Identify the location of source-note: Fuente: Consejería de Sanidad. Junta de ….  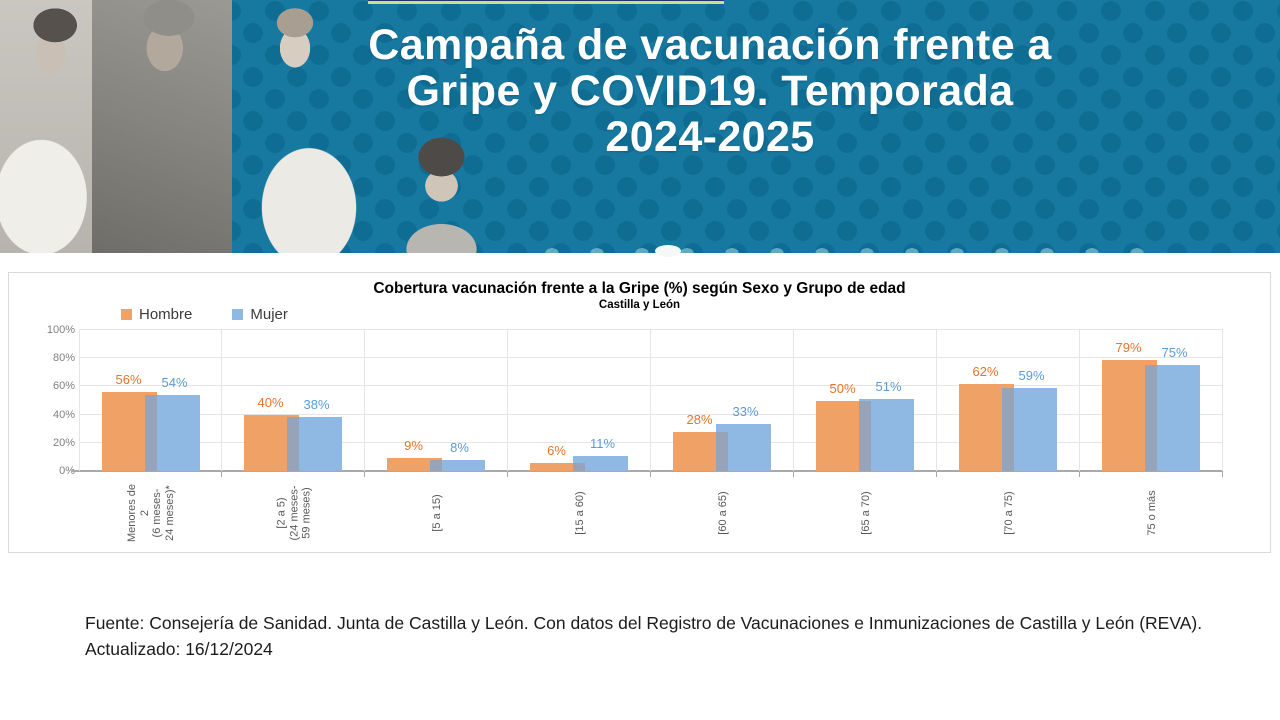
(657, 636).